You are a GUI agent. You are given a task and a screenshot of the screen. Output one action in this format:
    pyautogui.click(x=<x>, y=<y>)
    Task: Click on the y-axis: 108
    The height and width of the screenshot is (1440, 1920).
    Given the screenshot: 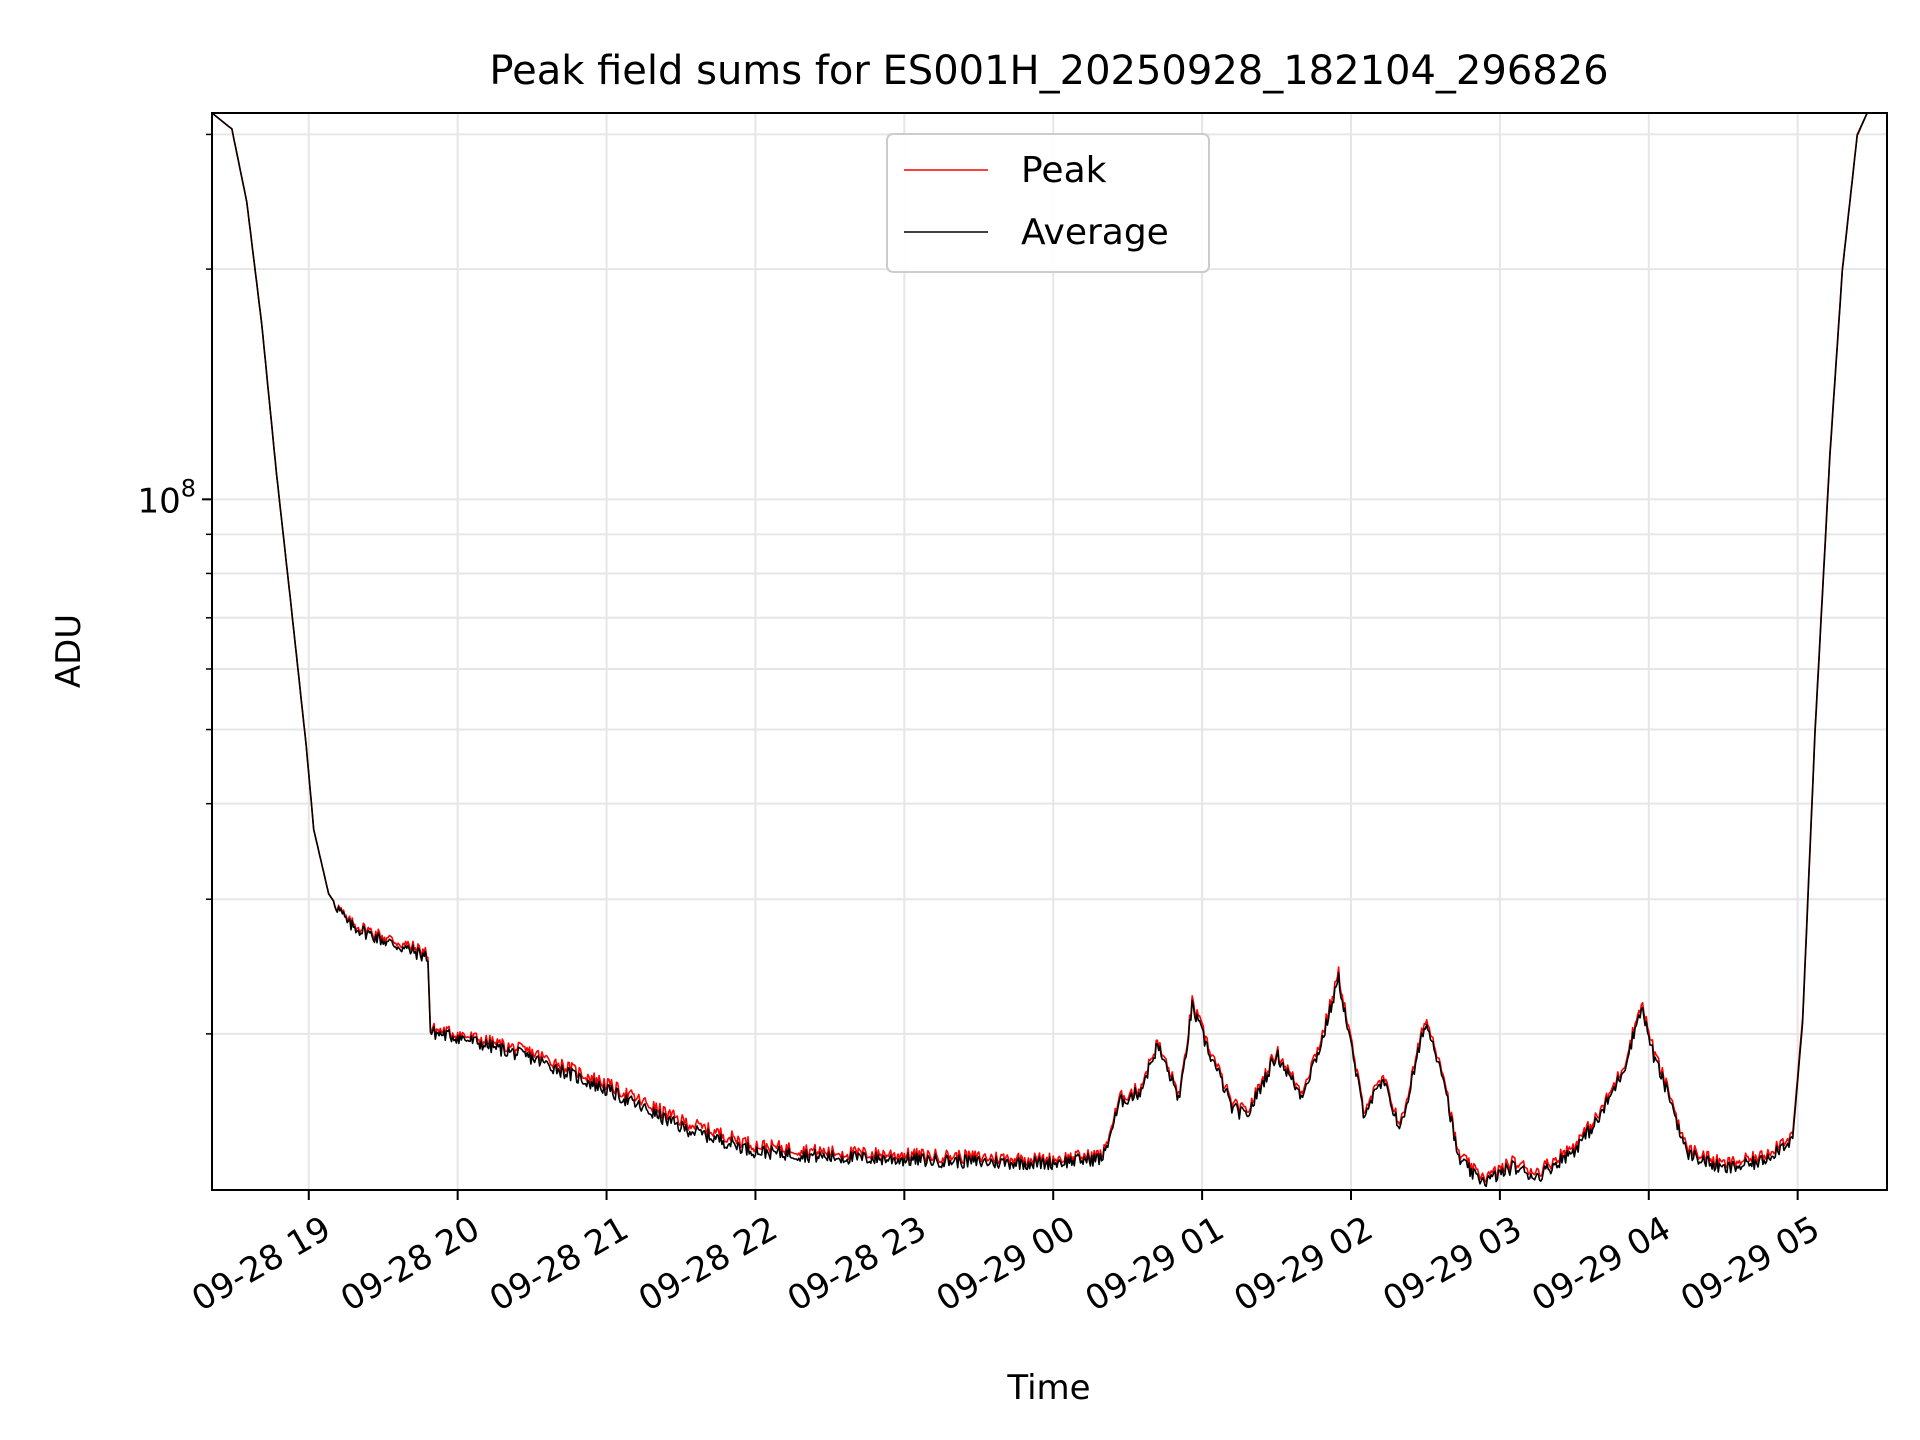 What is the action you would take?
    pyautogui.click(x=174, y=584)
    